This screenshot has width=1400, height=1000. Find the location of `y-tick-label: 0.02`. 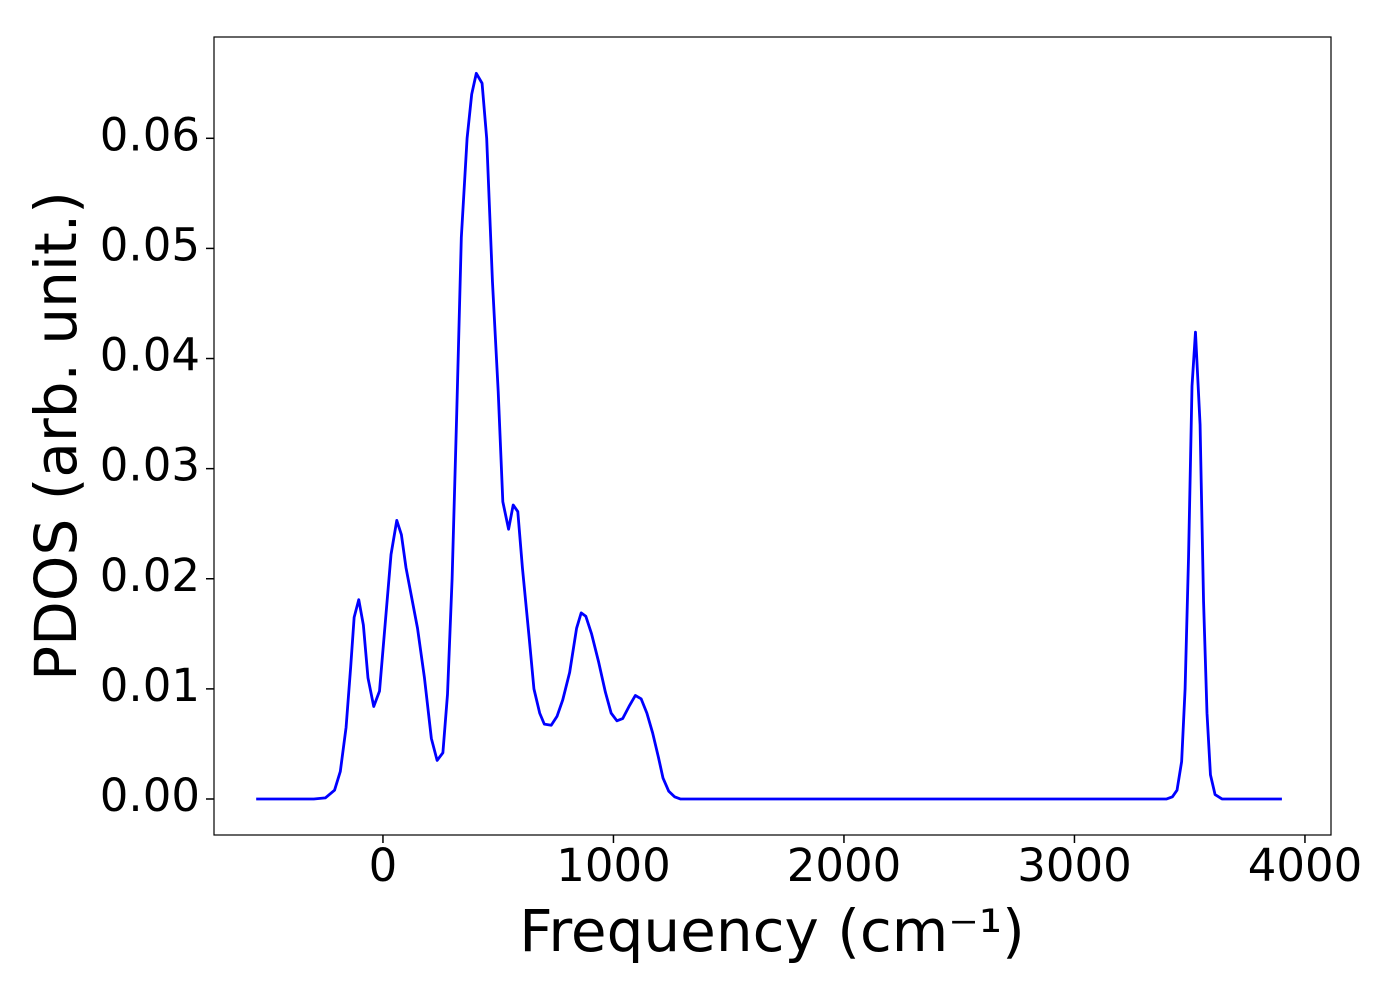

y-tick-label: 0.02 is located at coordinates (150, 575).